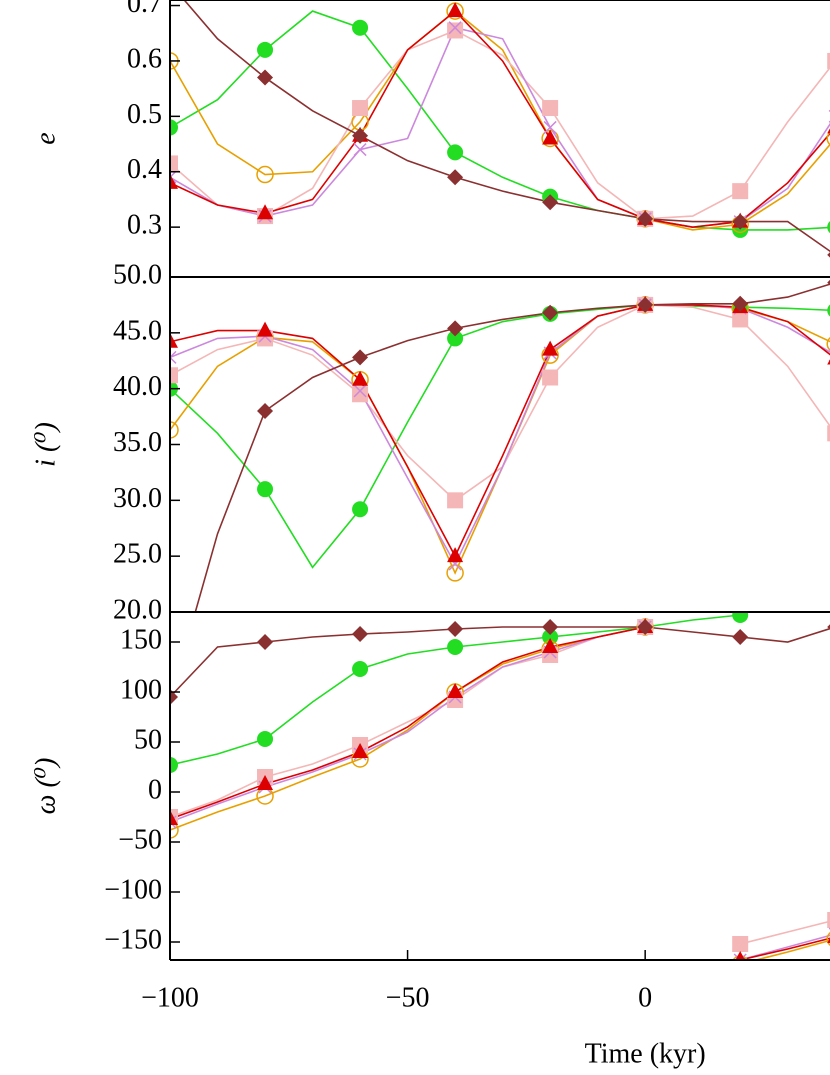 This screenshot has height=1075, width=830. What do you see at coordinates (148, 739) in the screenshot?
I see `y-tick-label: 50` at bounding box center [148, 739].